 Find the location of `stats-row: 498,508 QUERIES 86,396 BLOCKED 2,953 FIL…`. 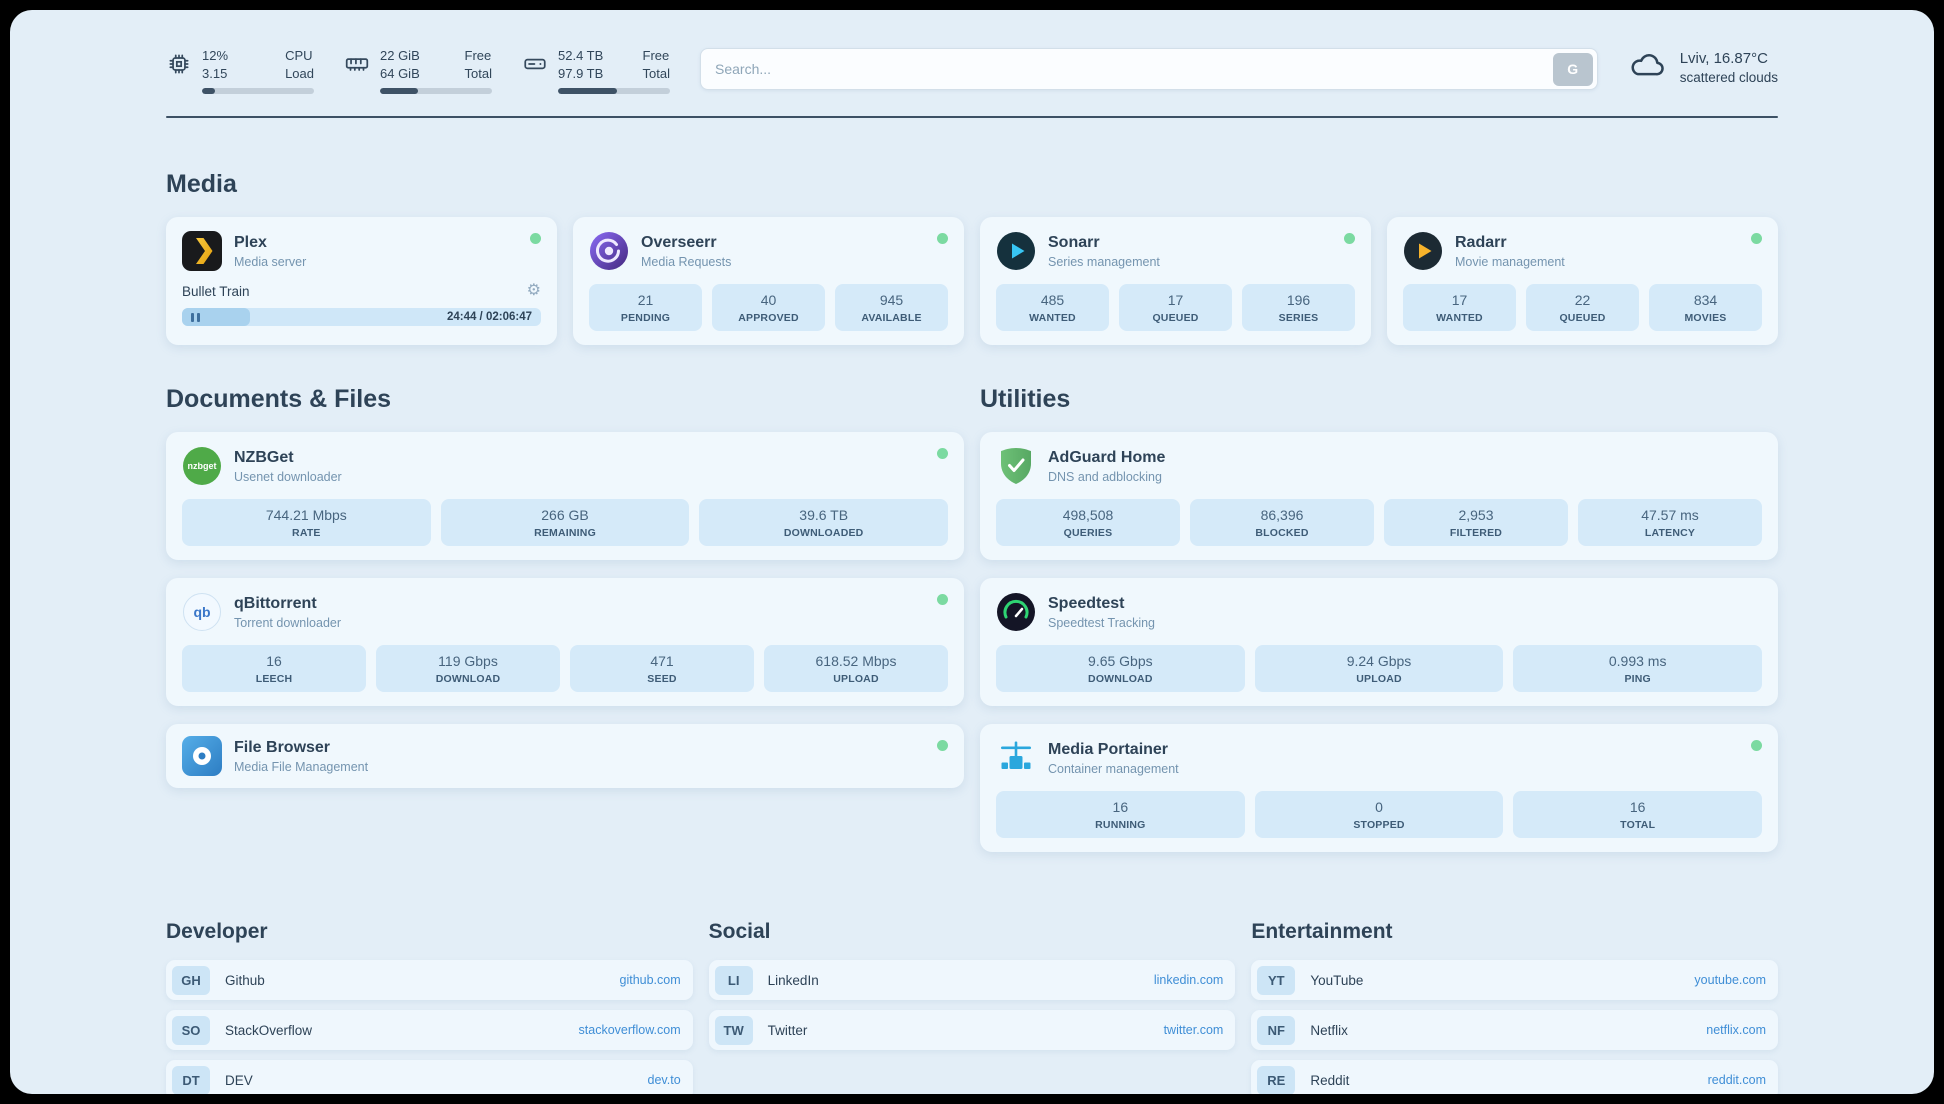

stats-row: 498,508 QUERIES 86,396 BLOCKED 2,953 FIL… is located at coordinates (1379, 522).